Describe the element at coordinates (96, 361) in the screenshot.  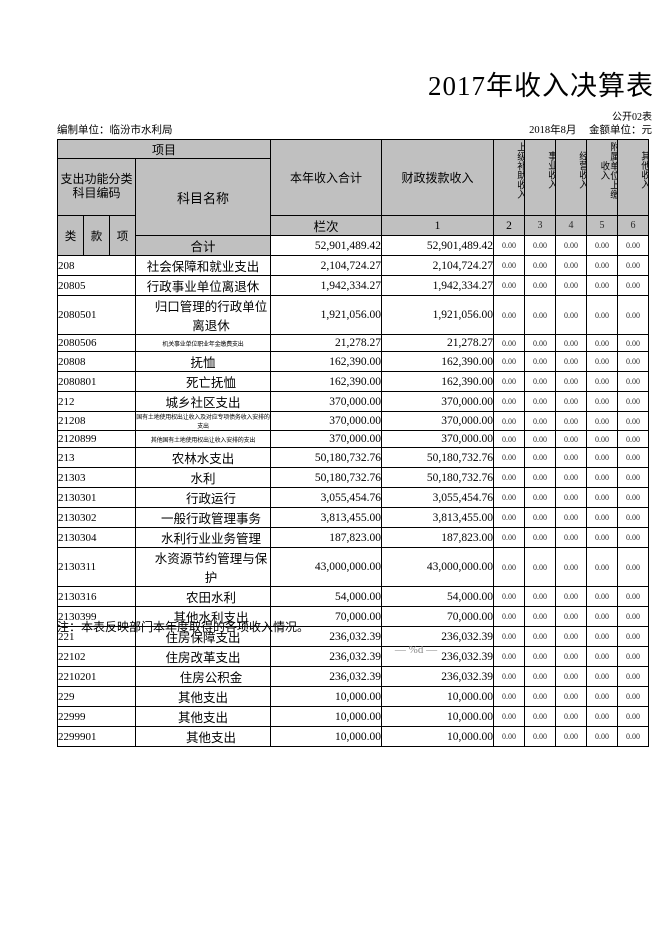
I see `row-code: 20808` at that location.